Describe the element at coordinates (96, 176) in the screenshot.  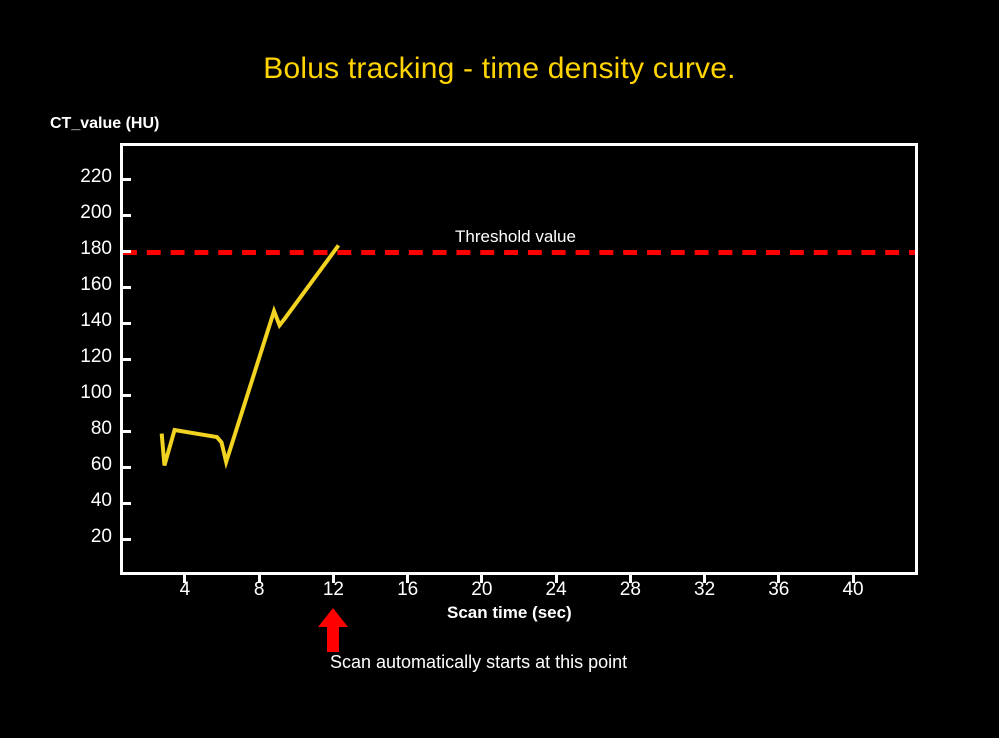
I see `y-tick-label: 220` at that location.